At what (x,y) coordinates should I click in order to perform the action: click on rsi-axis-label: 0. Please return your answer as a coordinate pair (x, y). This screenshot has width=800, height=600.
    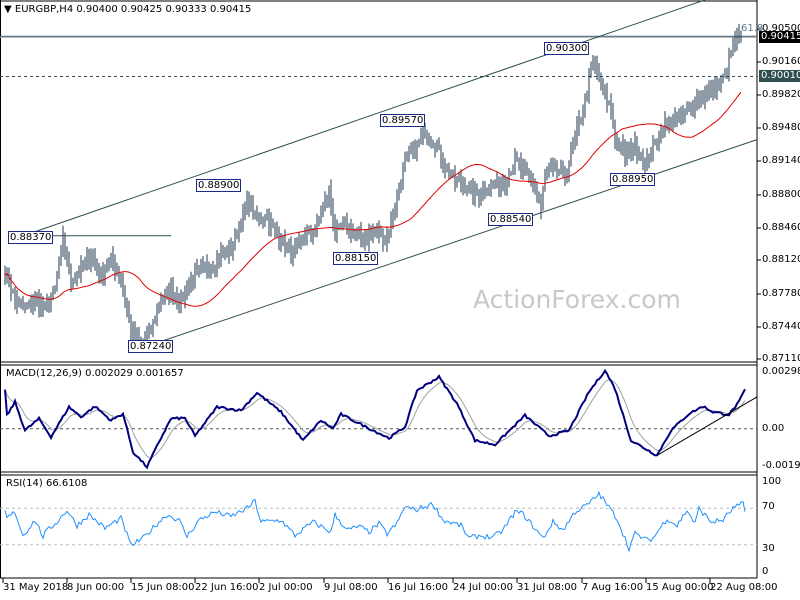
    Looking at the image, I should click on (765, 571).